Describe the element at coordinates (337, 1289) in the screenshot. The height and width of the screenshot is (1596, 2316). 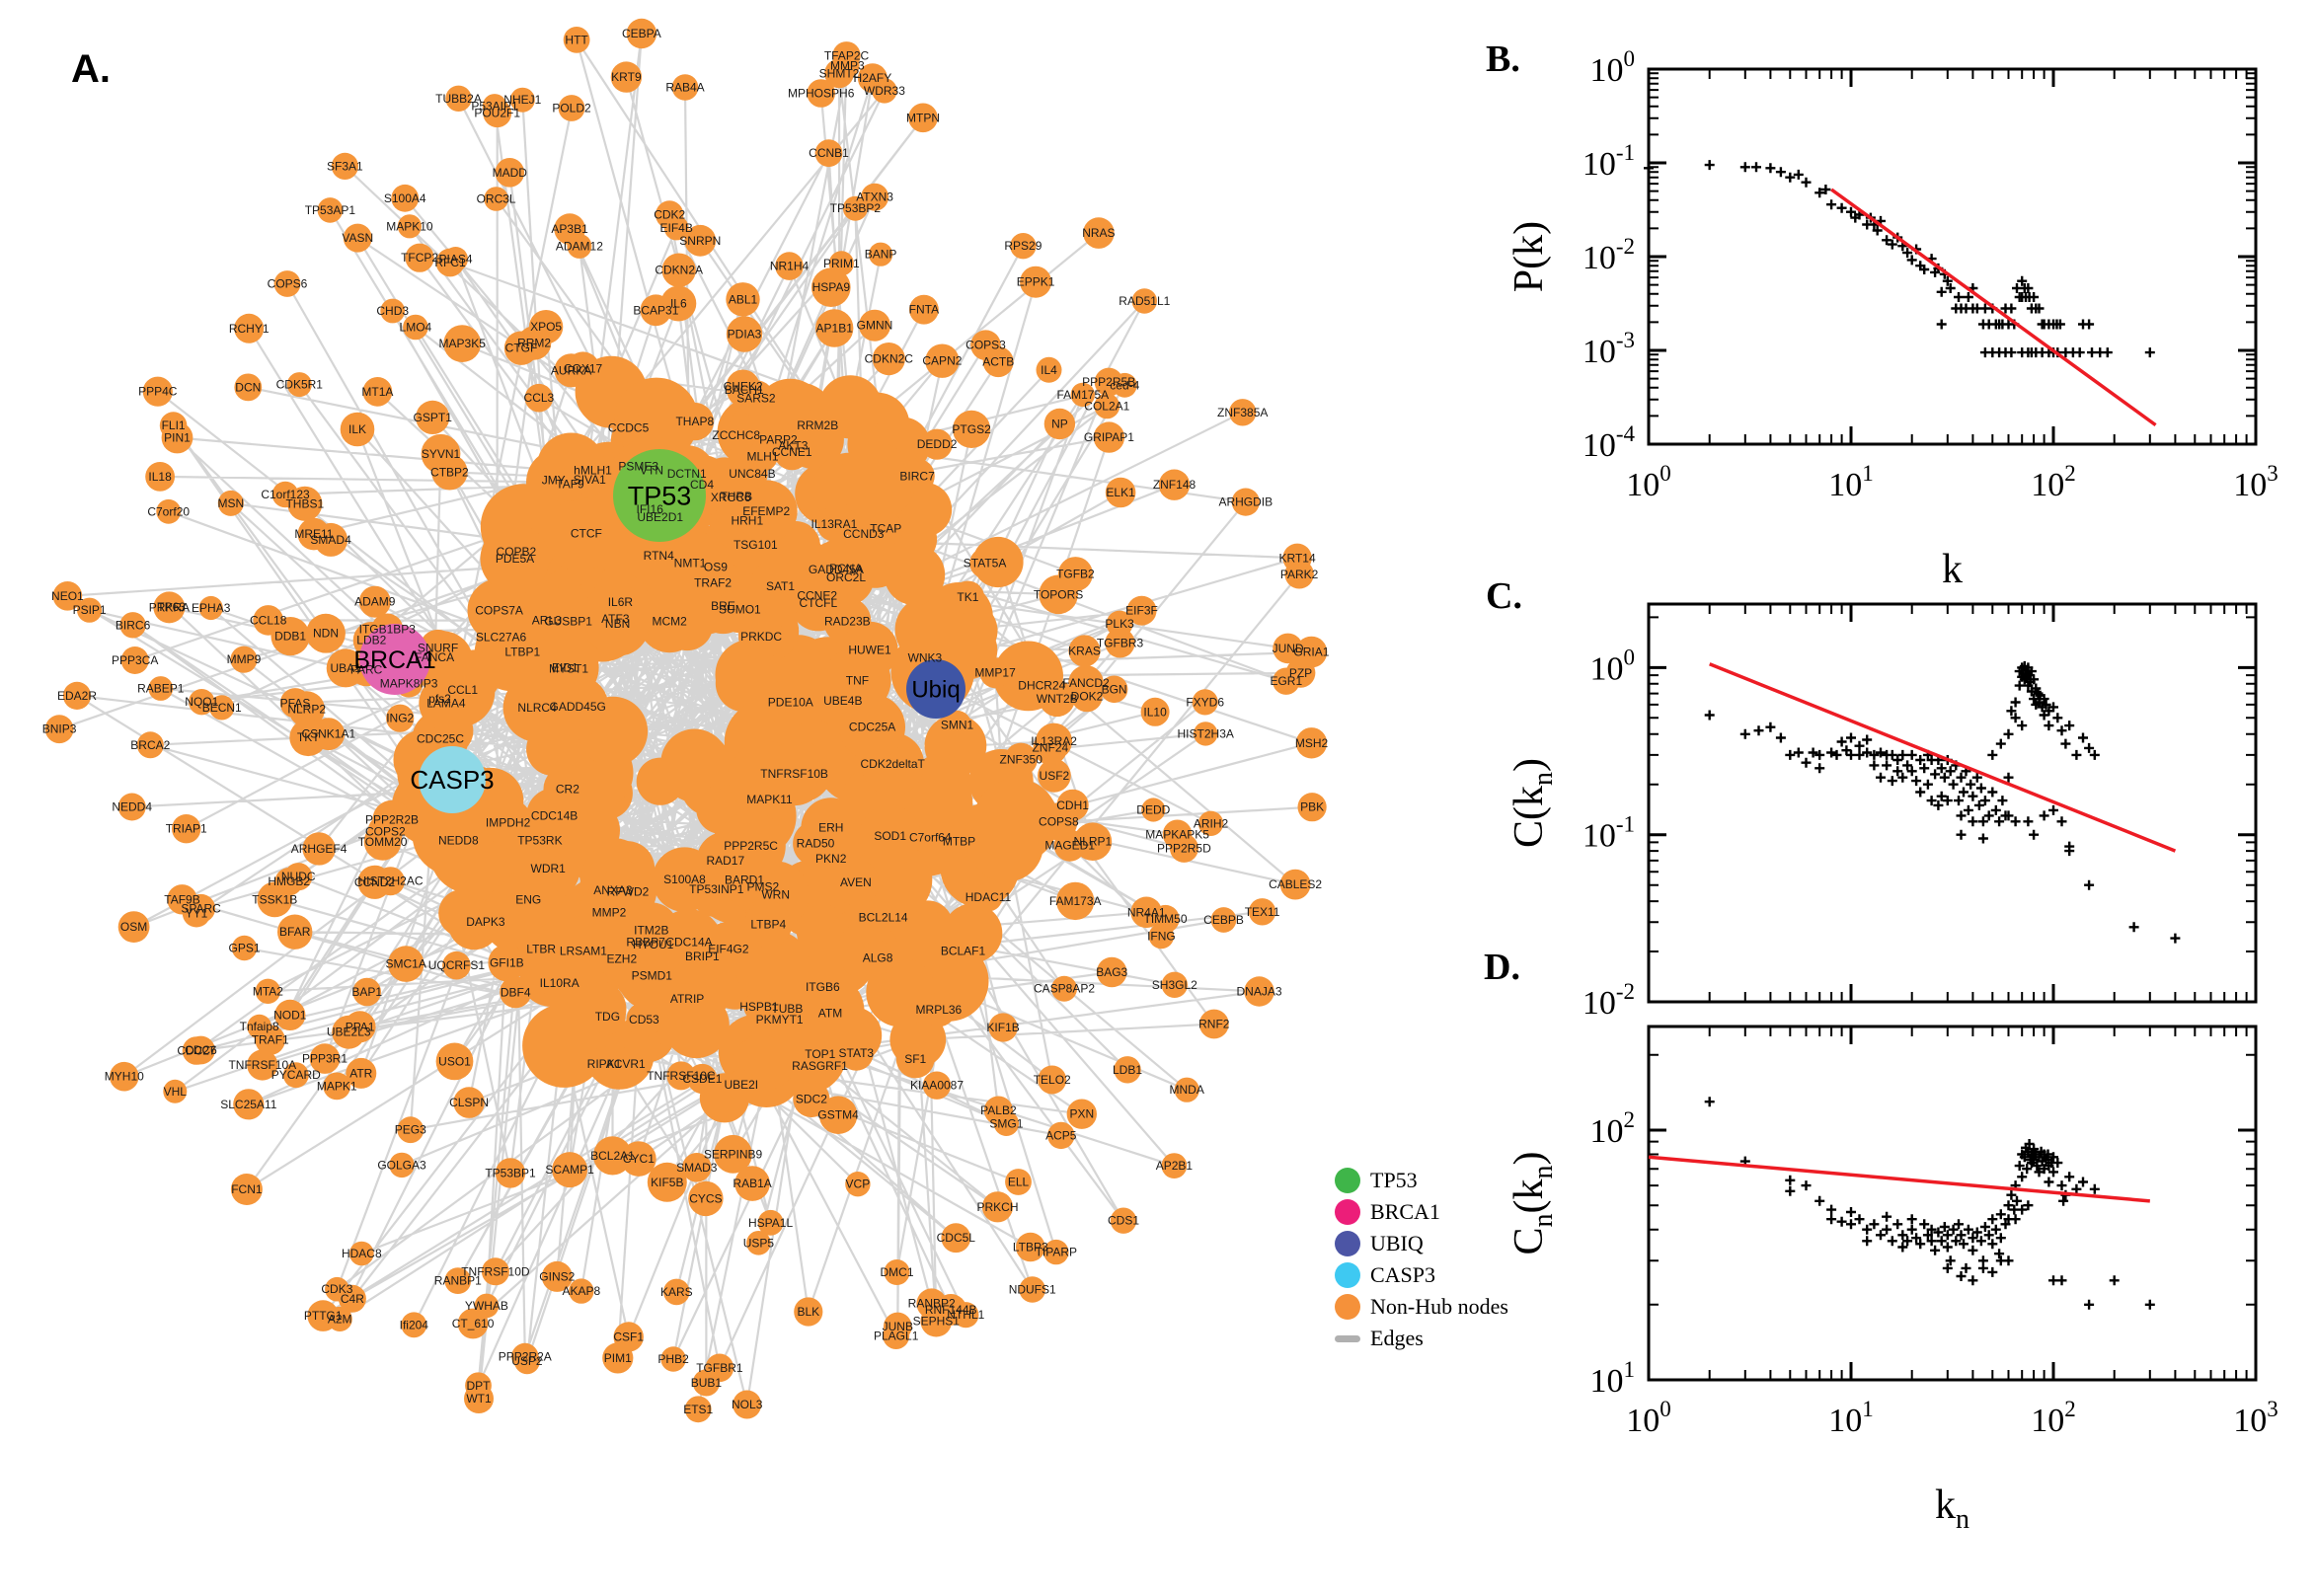
I see `node-label: CDK3` at that location.